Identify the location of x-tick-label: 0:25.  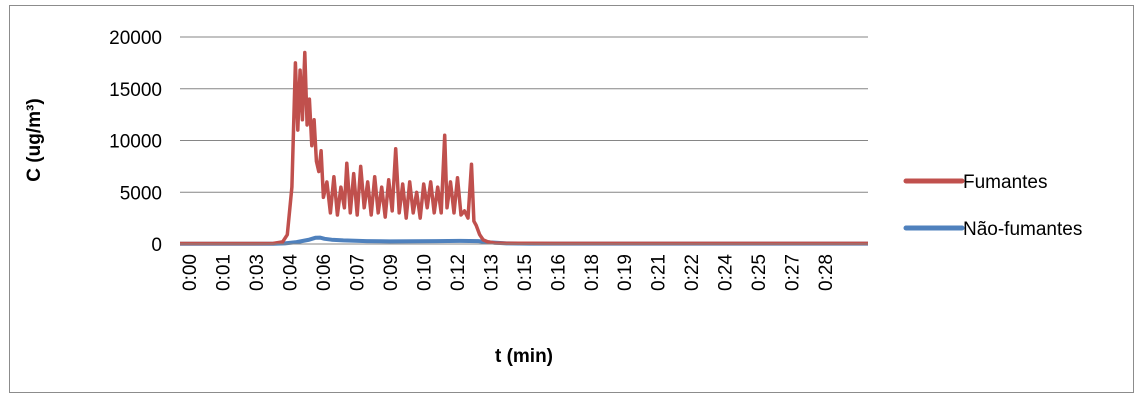
(759, 272).